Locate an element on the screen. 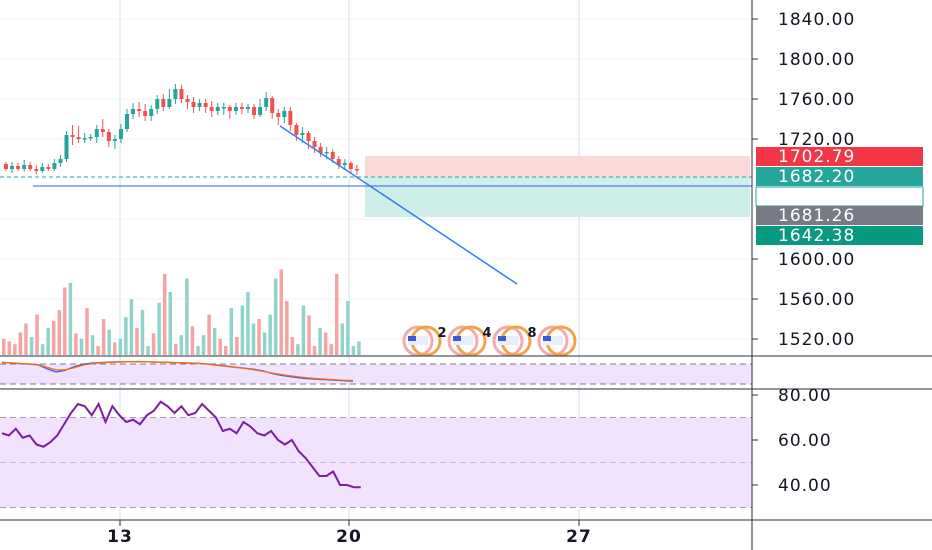 This screenshot has height=550, width=932. rsi-tick-label: 60.00 is located at coordinates (805, 441).